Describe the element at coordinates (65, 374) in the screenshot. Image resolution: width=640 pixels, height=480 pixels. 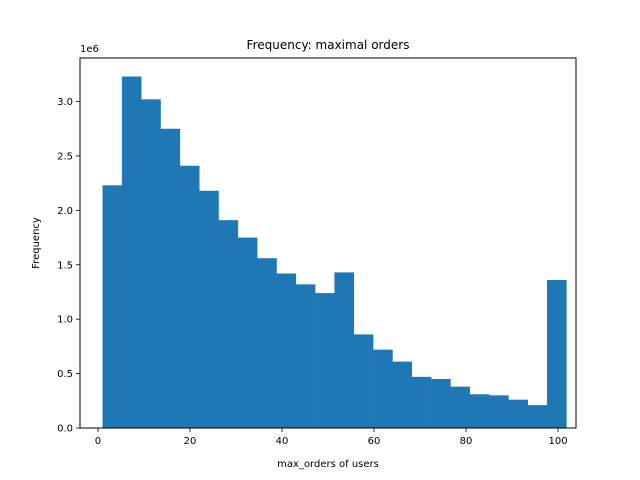
I see `y-tick-label: 0.5` at that location.